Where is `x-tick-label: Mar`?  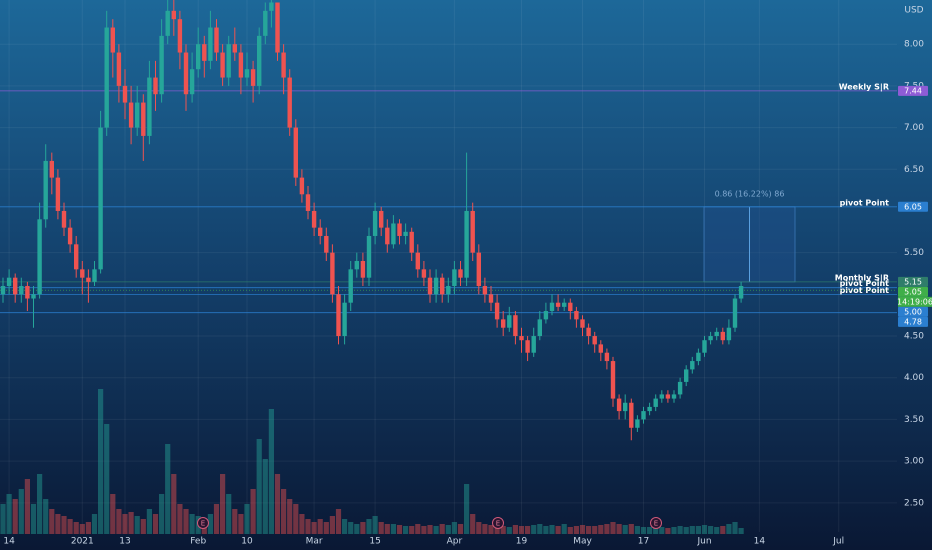
x-tick-label: Mar is located at coordinates (314, 542).